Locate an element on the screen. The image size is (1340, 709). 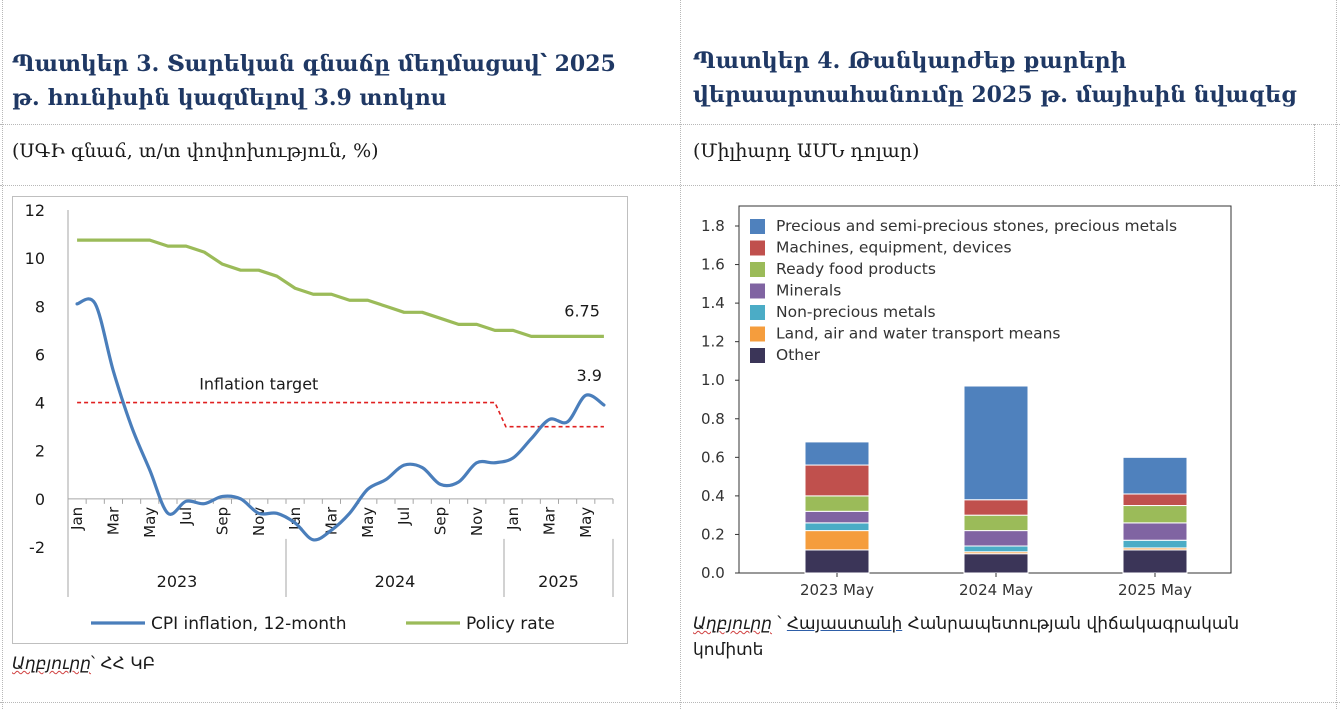
y-tick-label: 0.2 is located at coordinates (713, 534).